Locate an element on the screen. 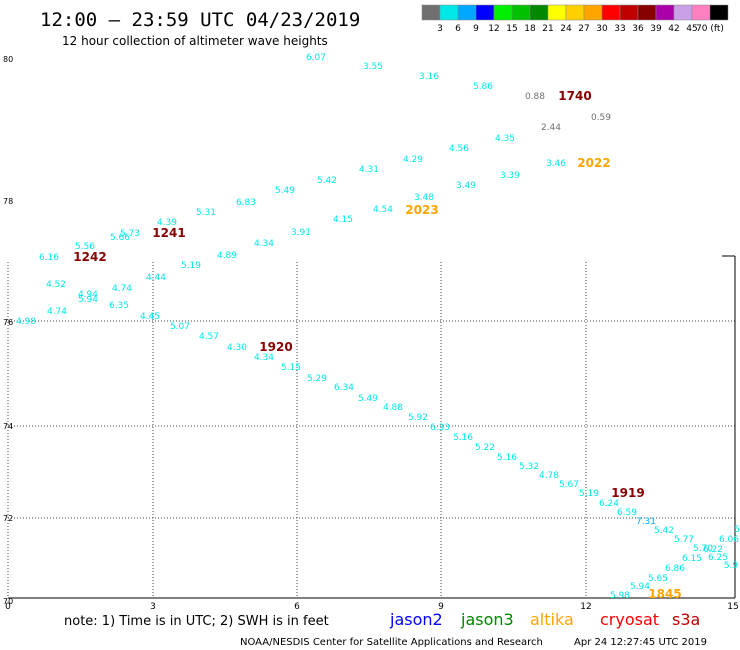 Image resolution: width=740 pixels, height=650 pixels. longitude-label: 9 is located at coordinates (441, 607).